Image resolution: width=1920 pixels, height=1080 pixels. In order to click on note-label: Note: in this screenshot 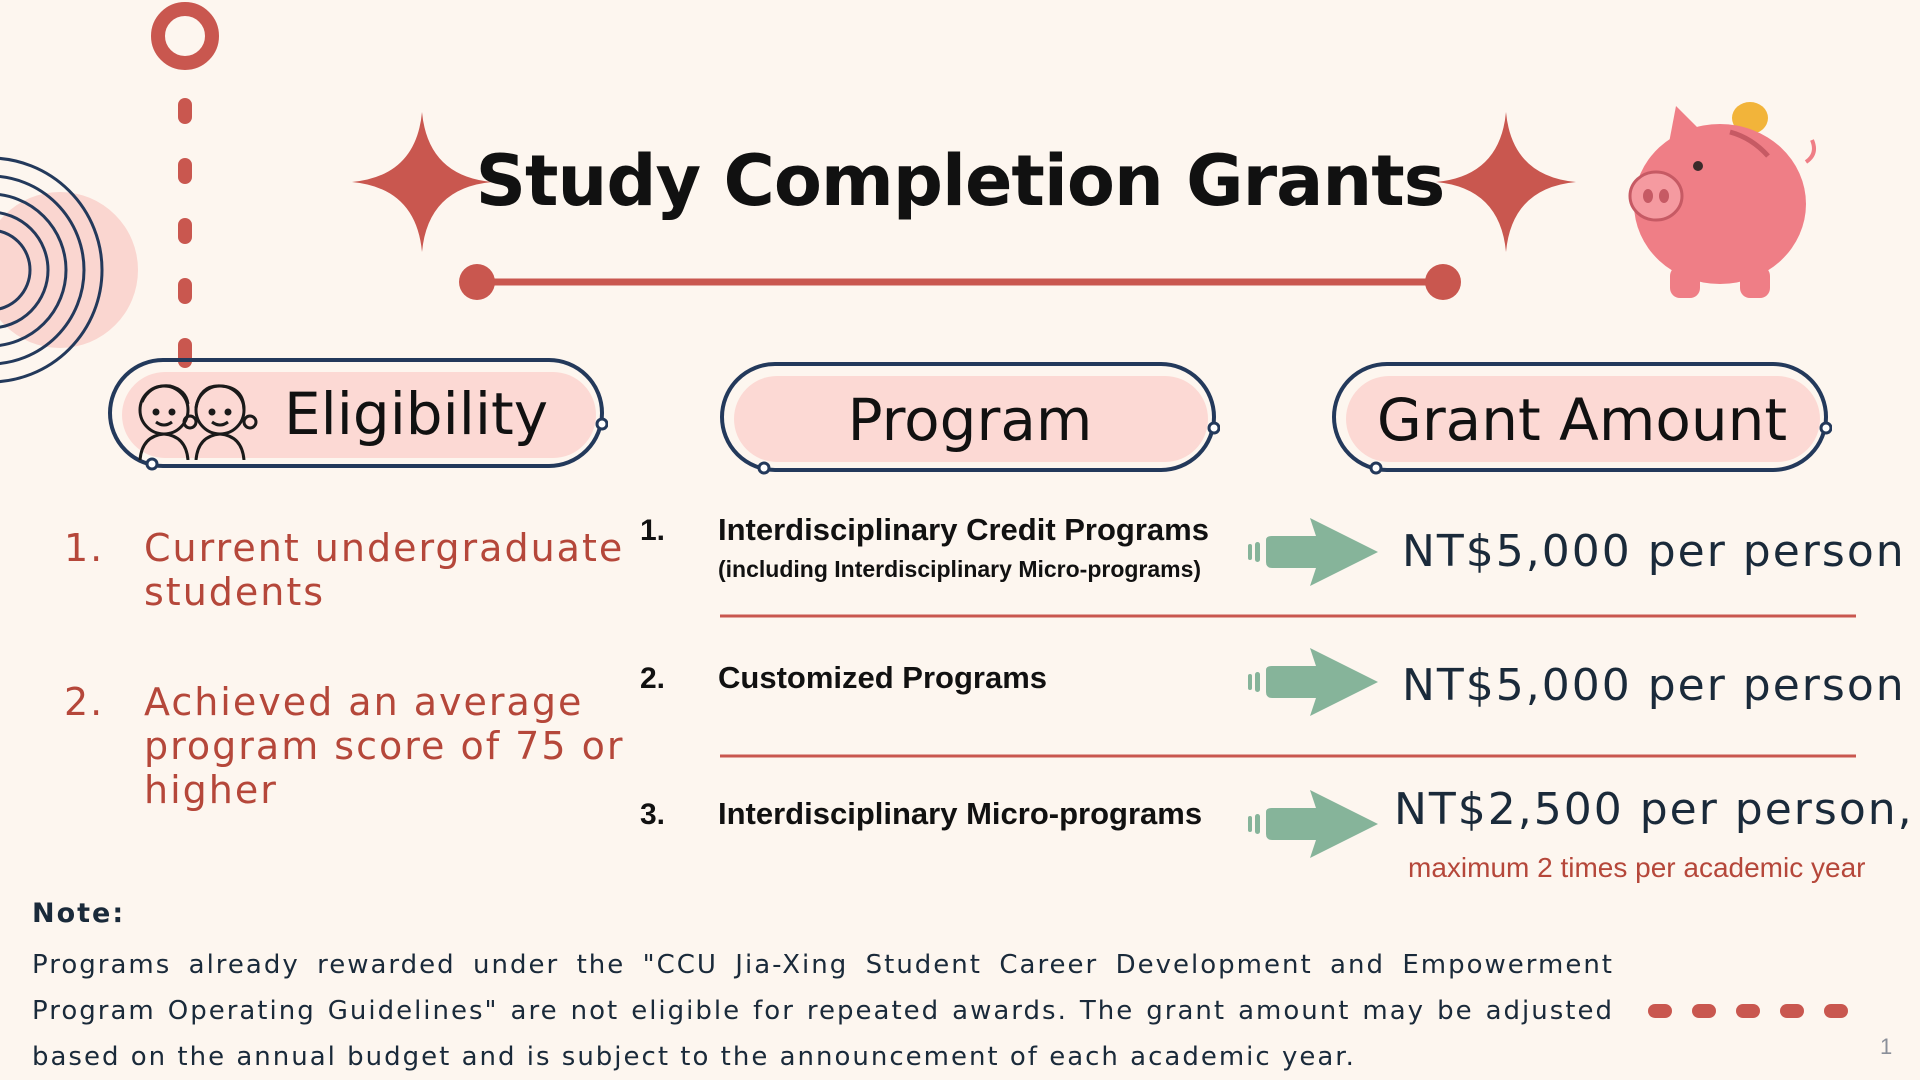, I will do `click(79, 913)`.